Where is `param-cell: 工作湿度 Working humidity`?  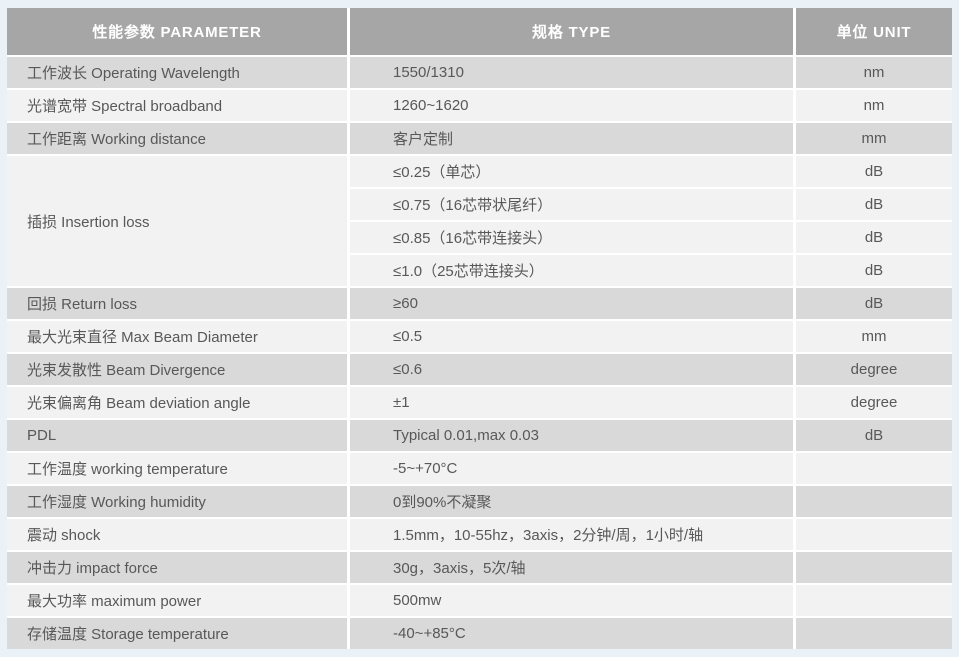 param-cell: 工作湿度 Working humidity is located at coordinates (177, 501).